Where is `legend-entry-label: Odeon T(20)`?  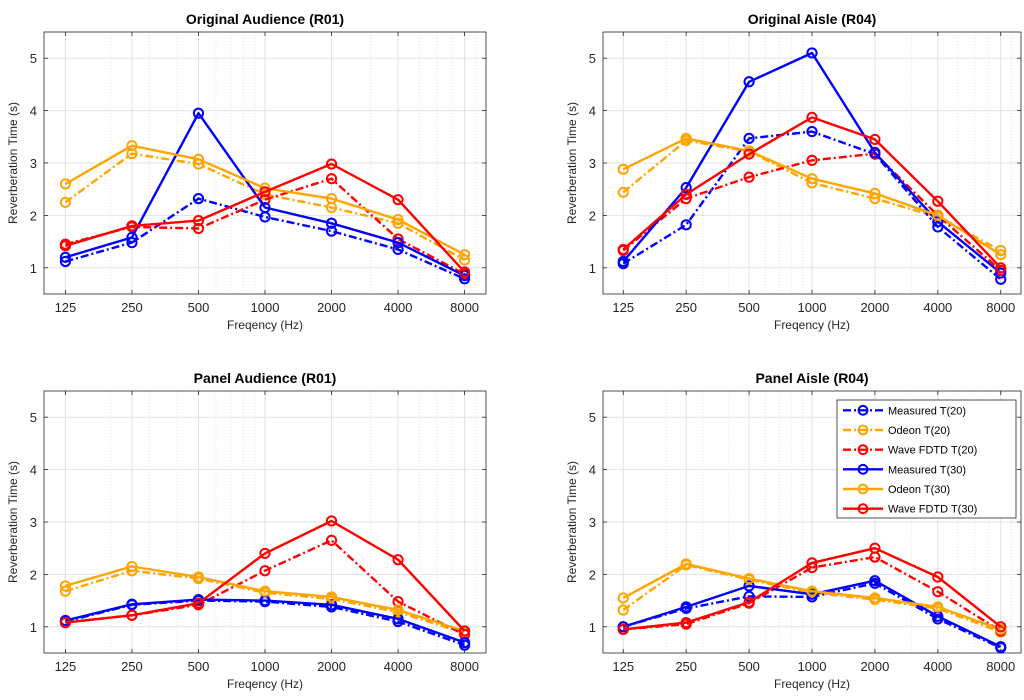 legend-entry-label: Odeon T(20) is located at coordinates (919, 431).